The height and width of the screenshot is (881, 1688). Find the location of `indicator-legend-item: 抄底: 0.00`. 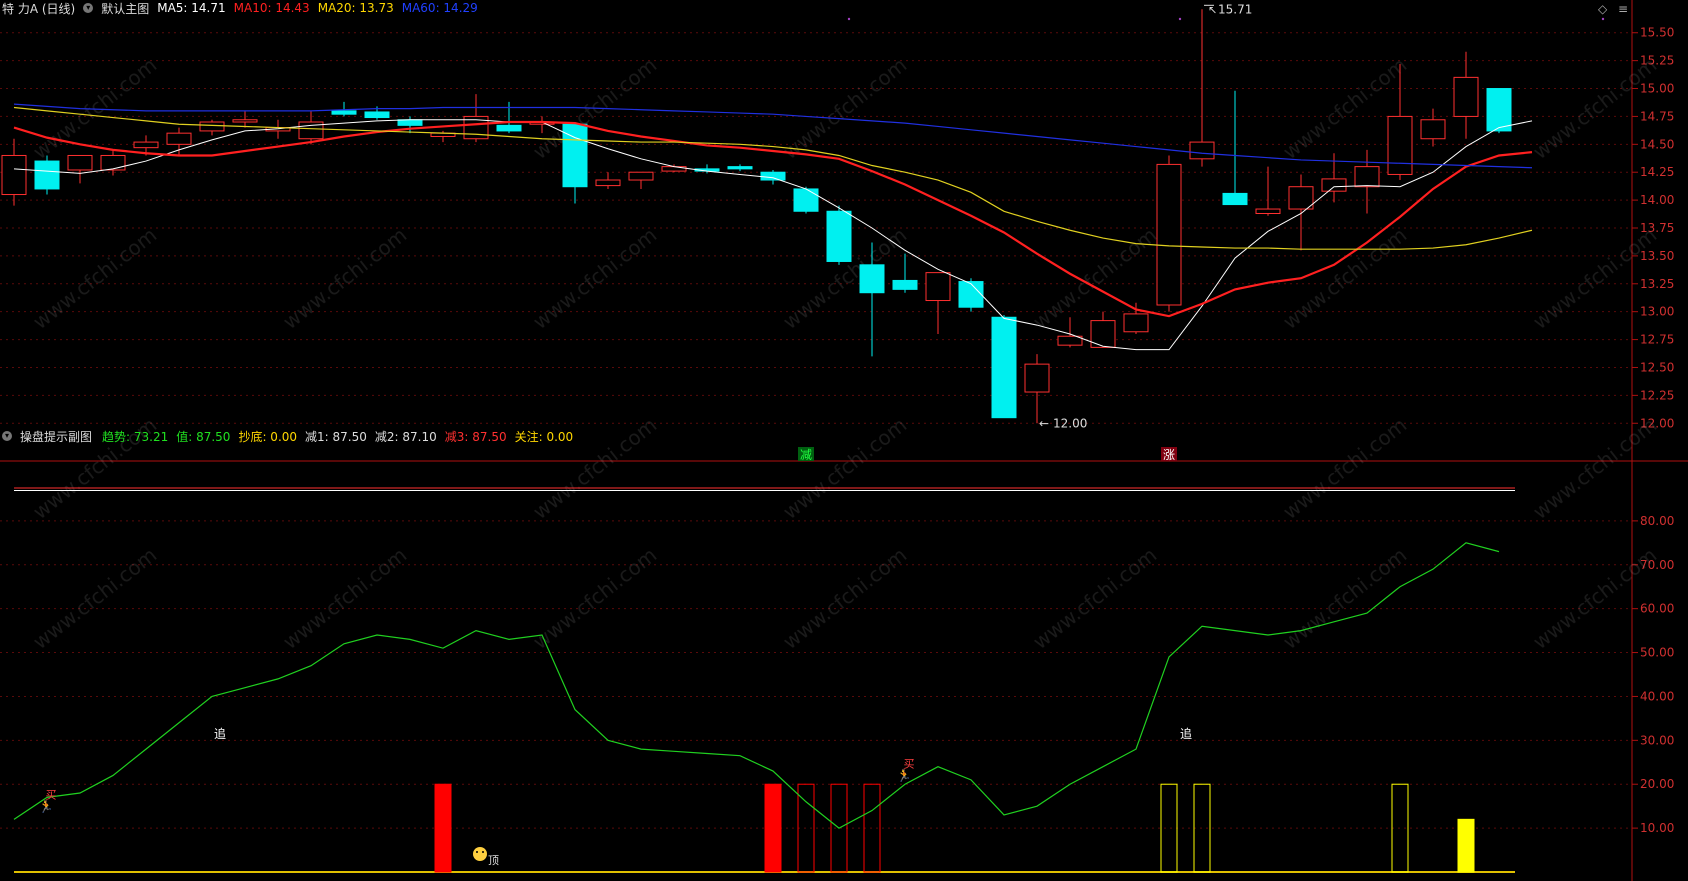

indicator-legend-item: 抄底: 0.00 is located at coordinates (268, 436).